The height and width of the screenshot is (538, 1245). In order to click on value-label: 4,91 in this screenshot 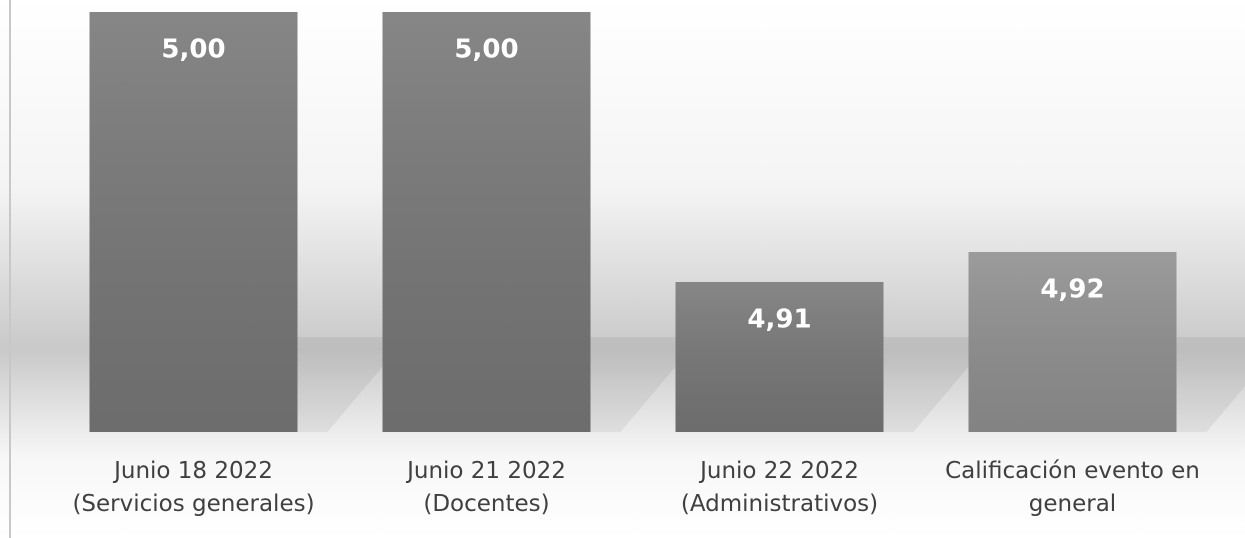, I will do `click(779, 320)`.